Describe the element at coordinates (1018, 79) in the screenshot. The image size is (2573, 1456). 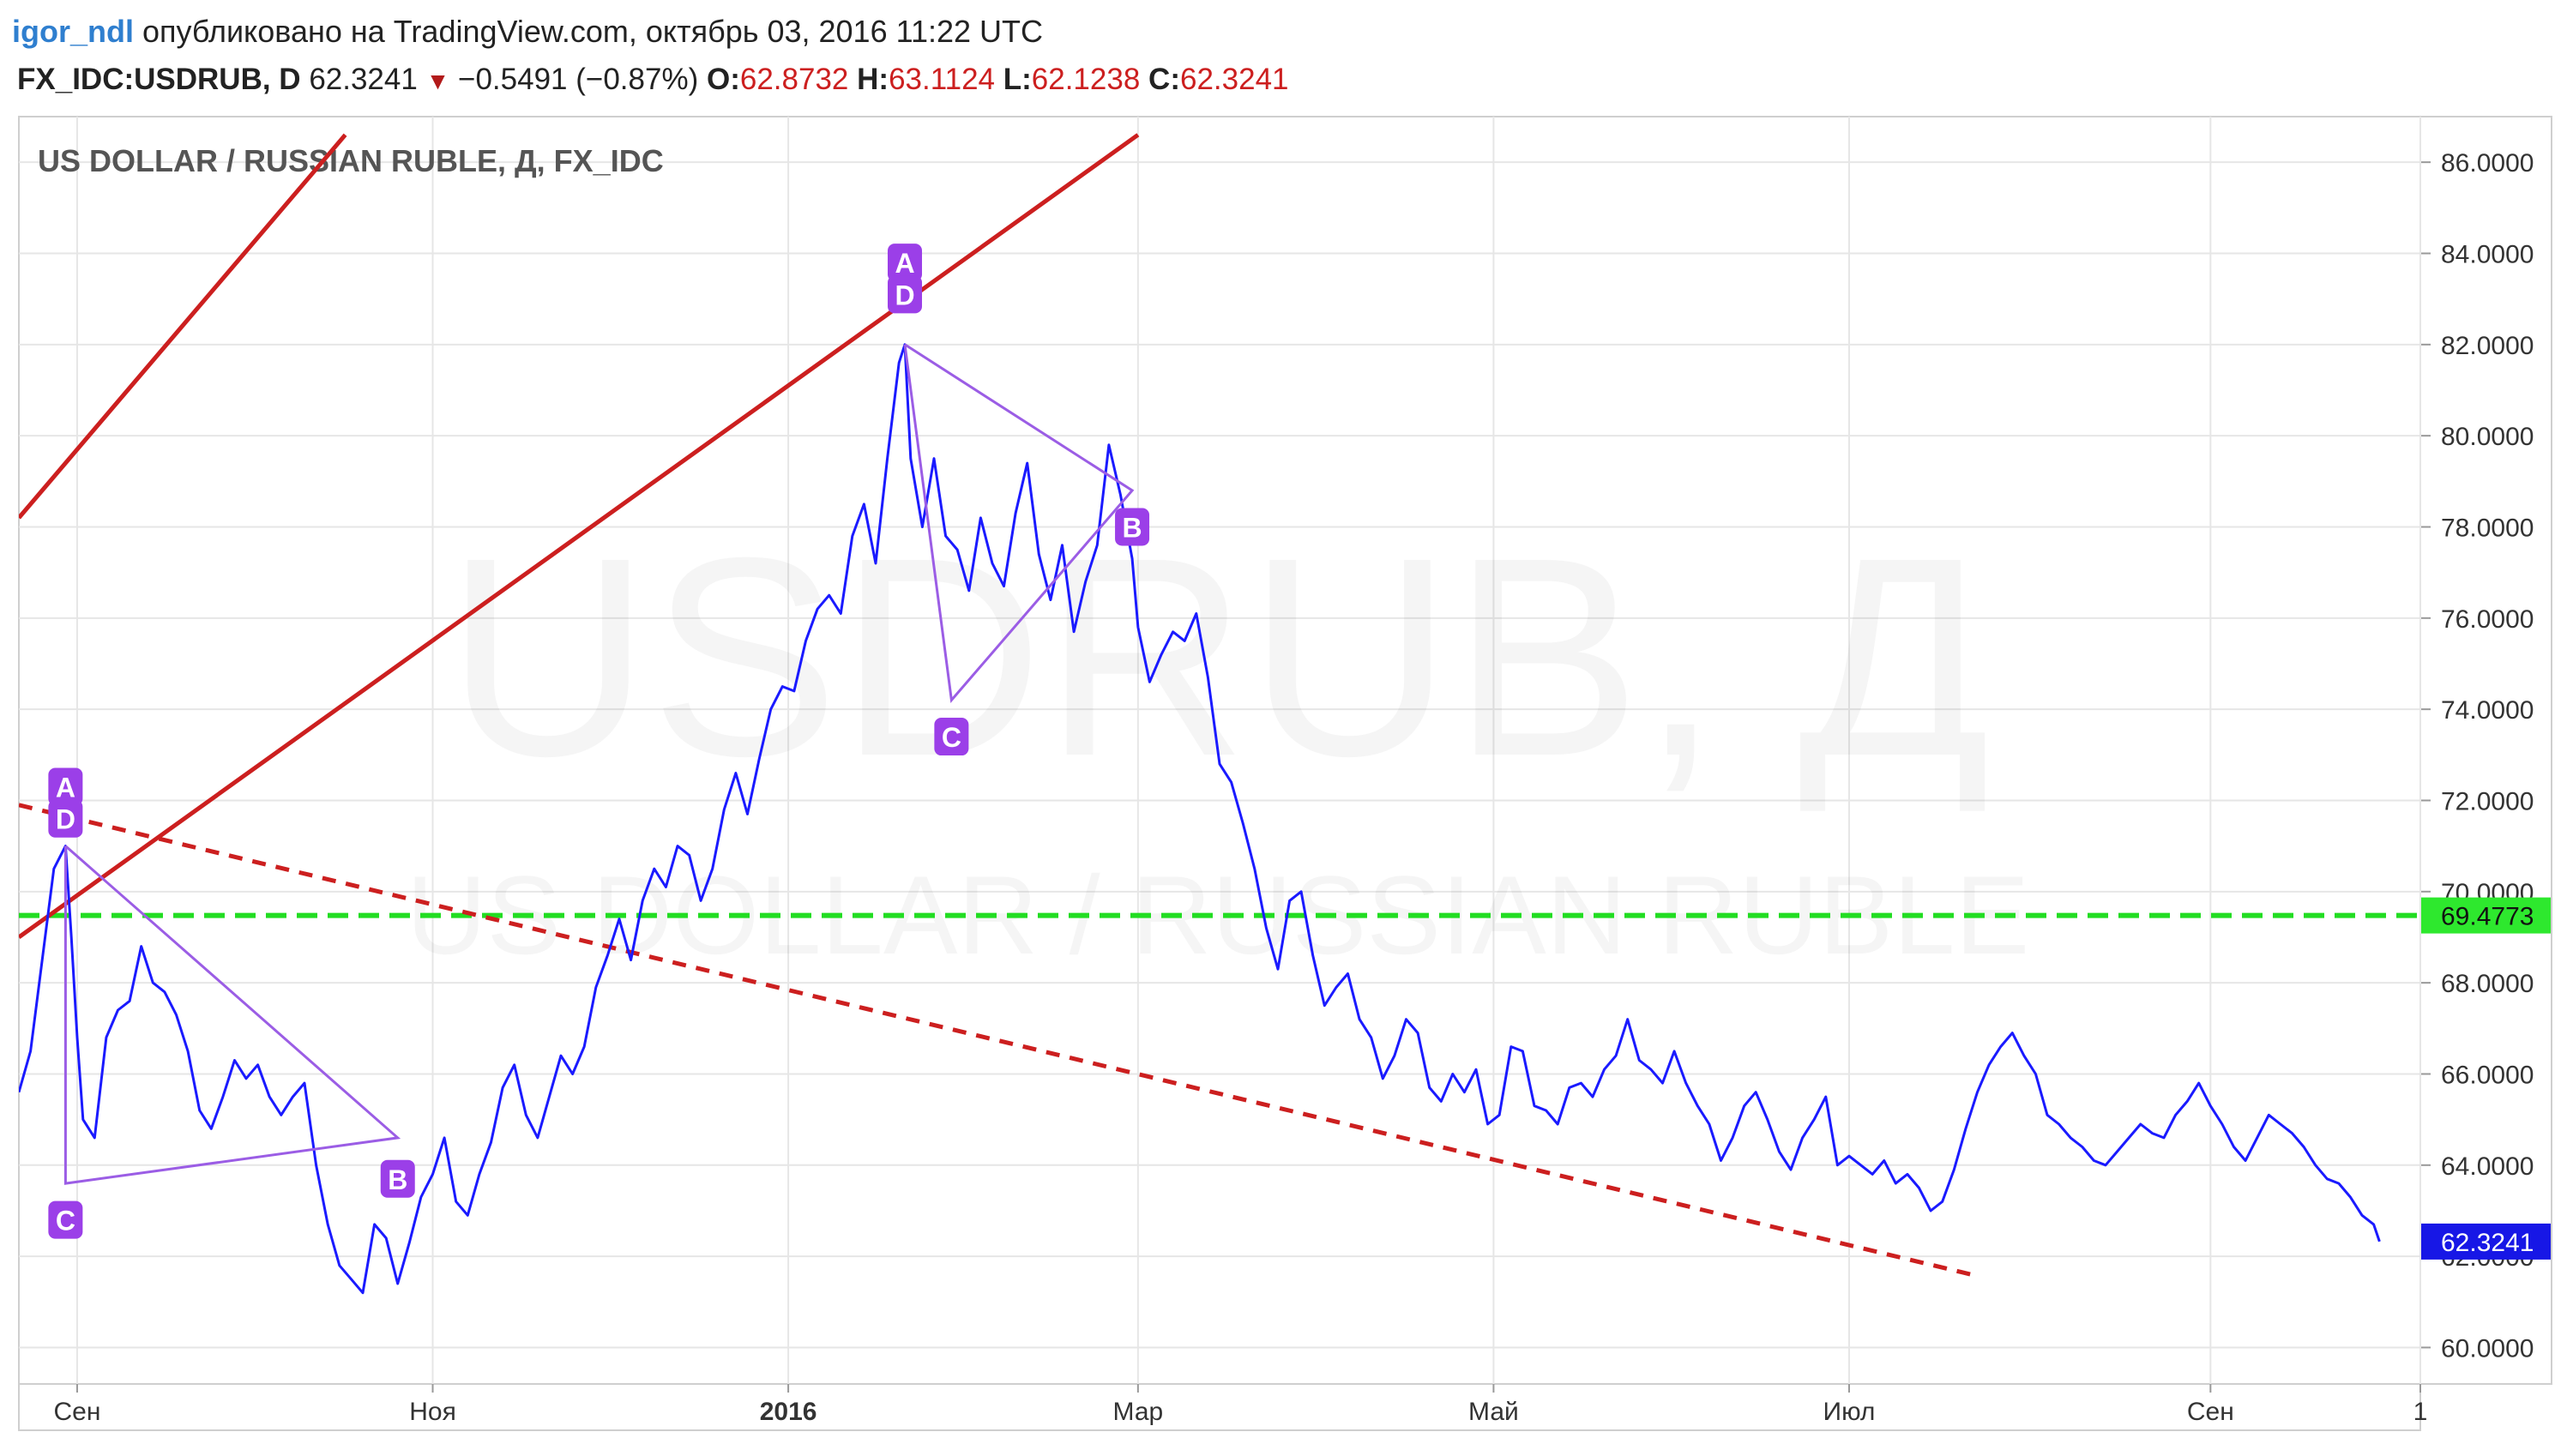
I see `low-label: L:` at that location.